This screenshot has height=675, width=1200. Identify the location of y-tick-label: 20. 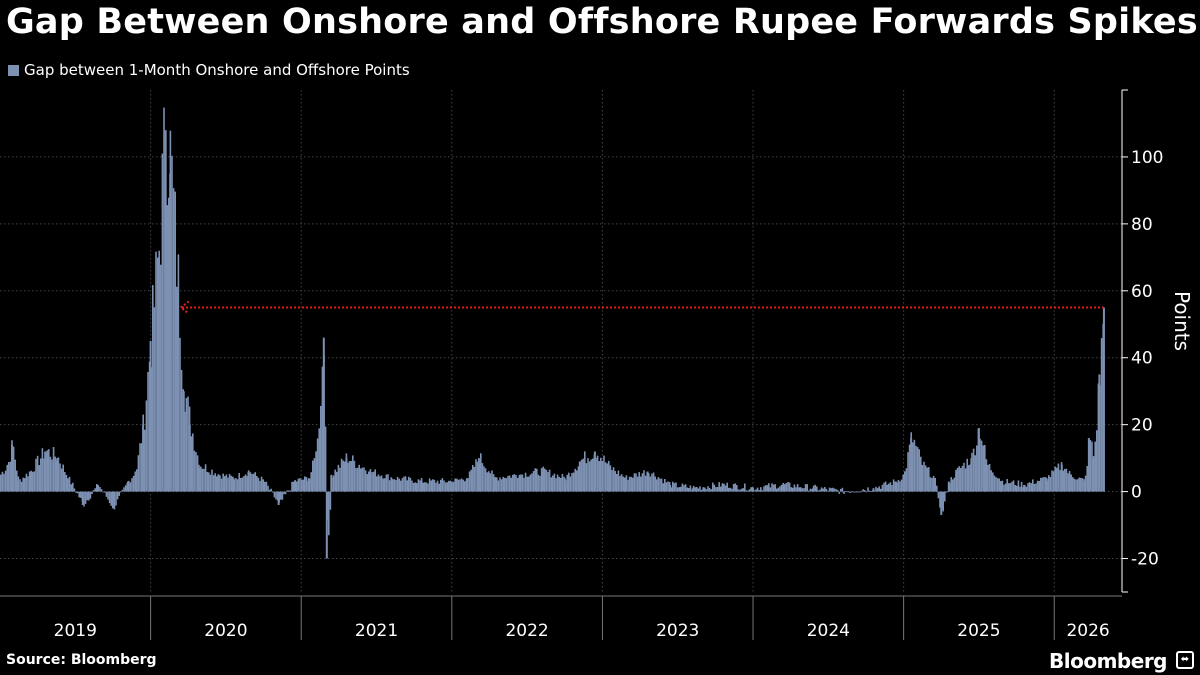
(1142, 426).